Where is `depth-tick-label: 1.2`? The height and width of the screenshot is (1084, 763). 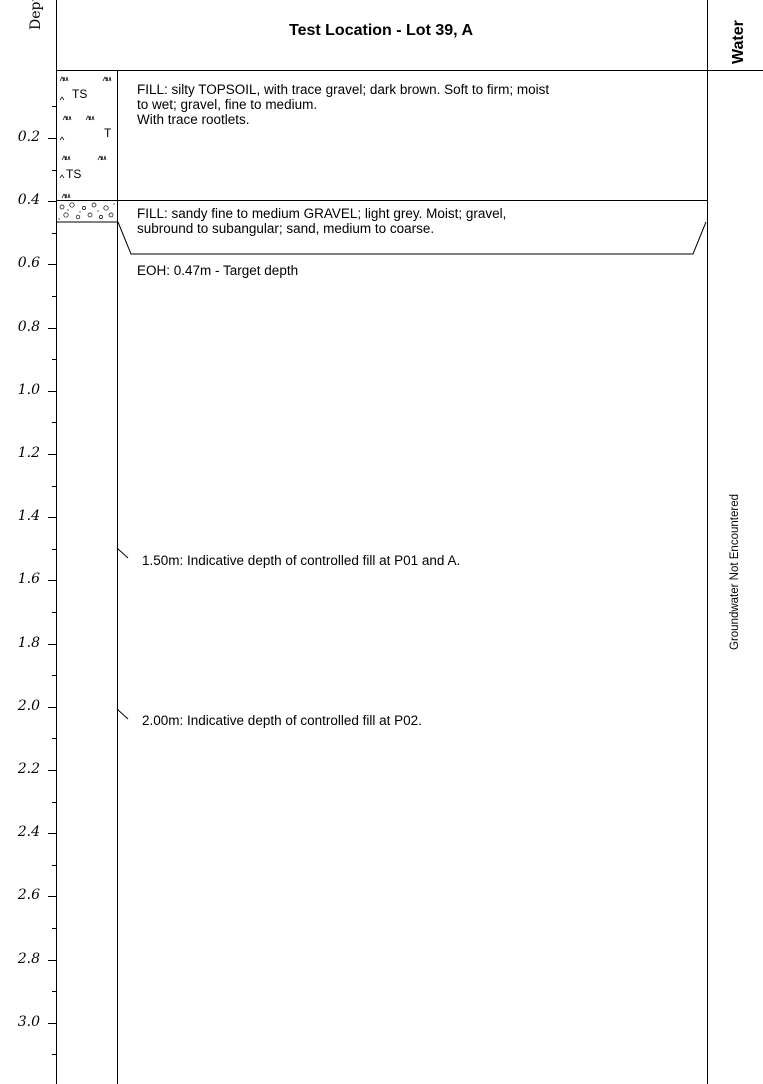 depth-tick-label: 1.2 is located at coordinates (28, 453).